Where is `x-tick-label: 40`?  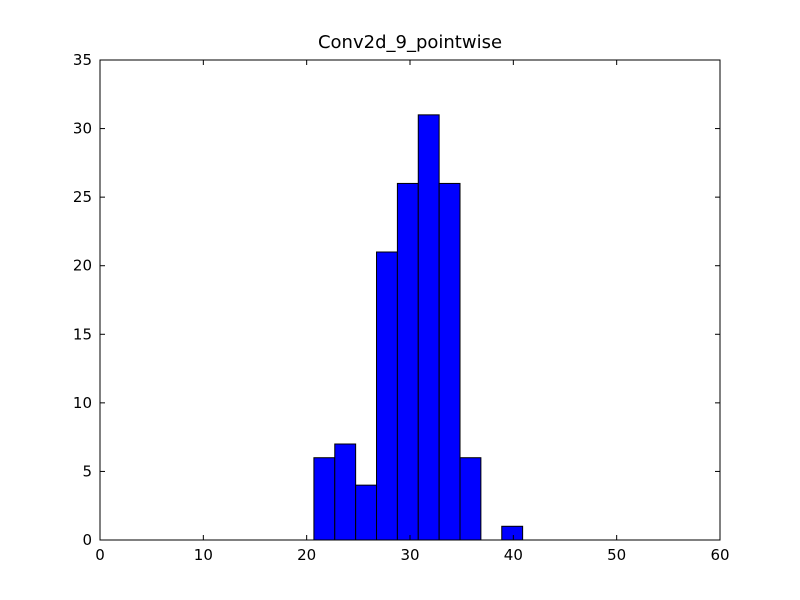
x-tick-label: 40 is located at coordinates (513, 555).